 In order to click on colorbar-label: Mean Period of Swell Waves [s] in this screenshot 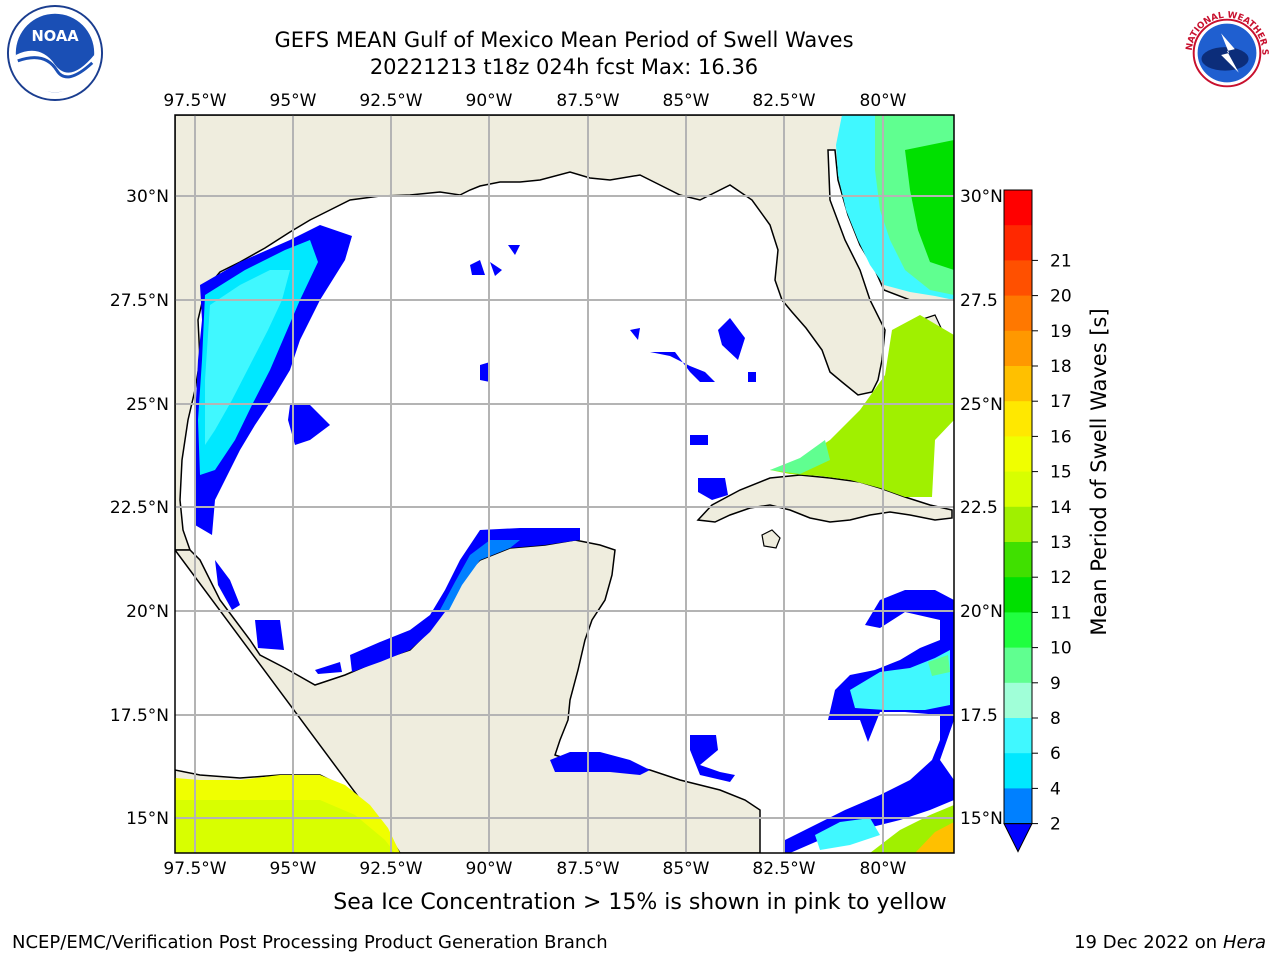, I will do `click(1099, 471)`.